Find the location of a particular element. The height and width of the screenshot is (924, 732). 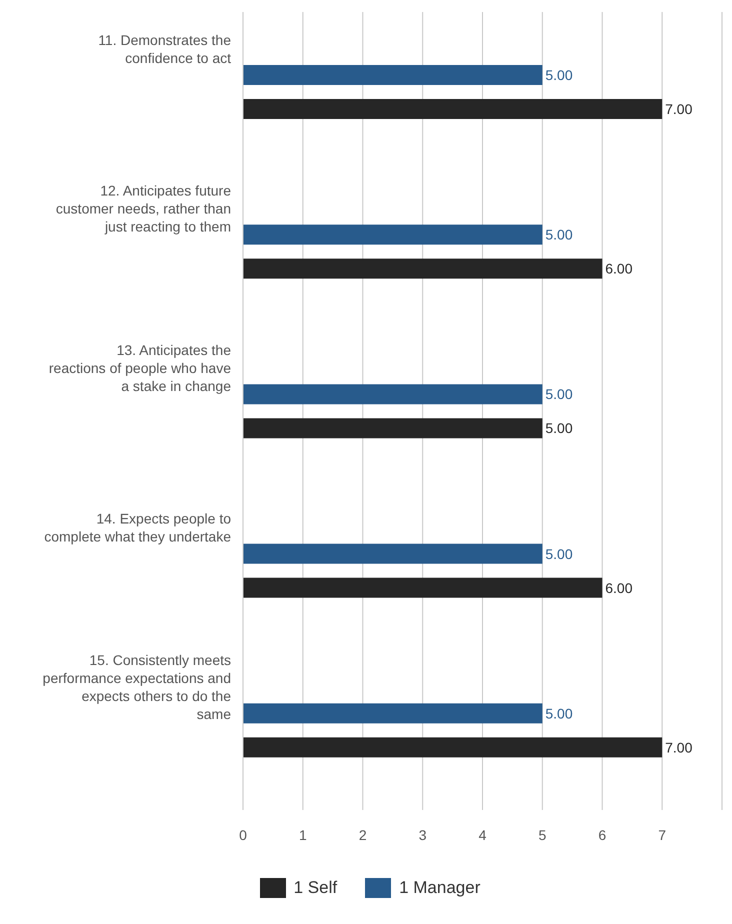

legend-label: 1 Self is located at coordinates (316, 888).